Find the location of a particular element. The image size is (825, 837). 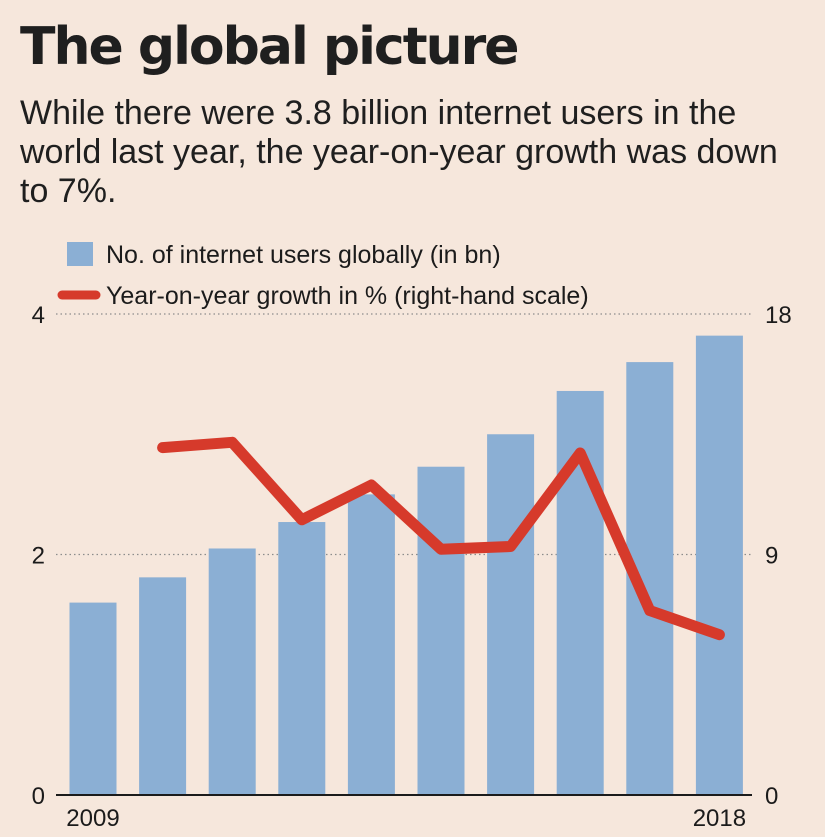

left-axis-tick-label: 0 is located at coordinates (38, 796).